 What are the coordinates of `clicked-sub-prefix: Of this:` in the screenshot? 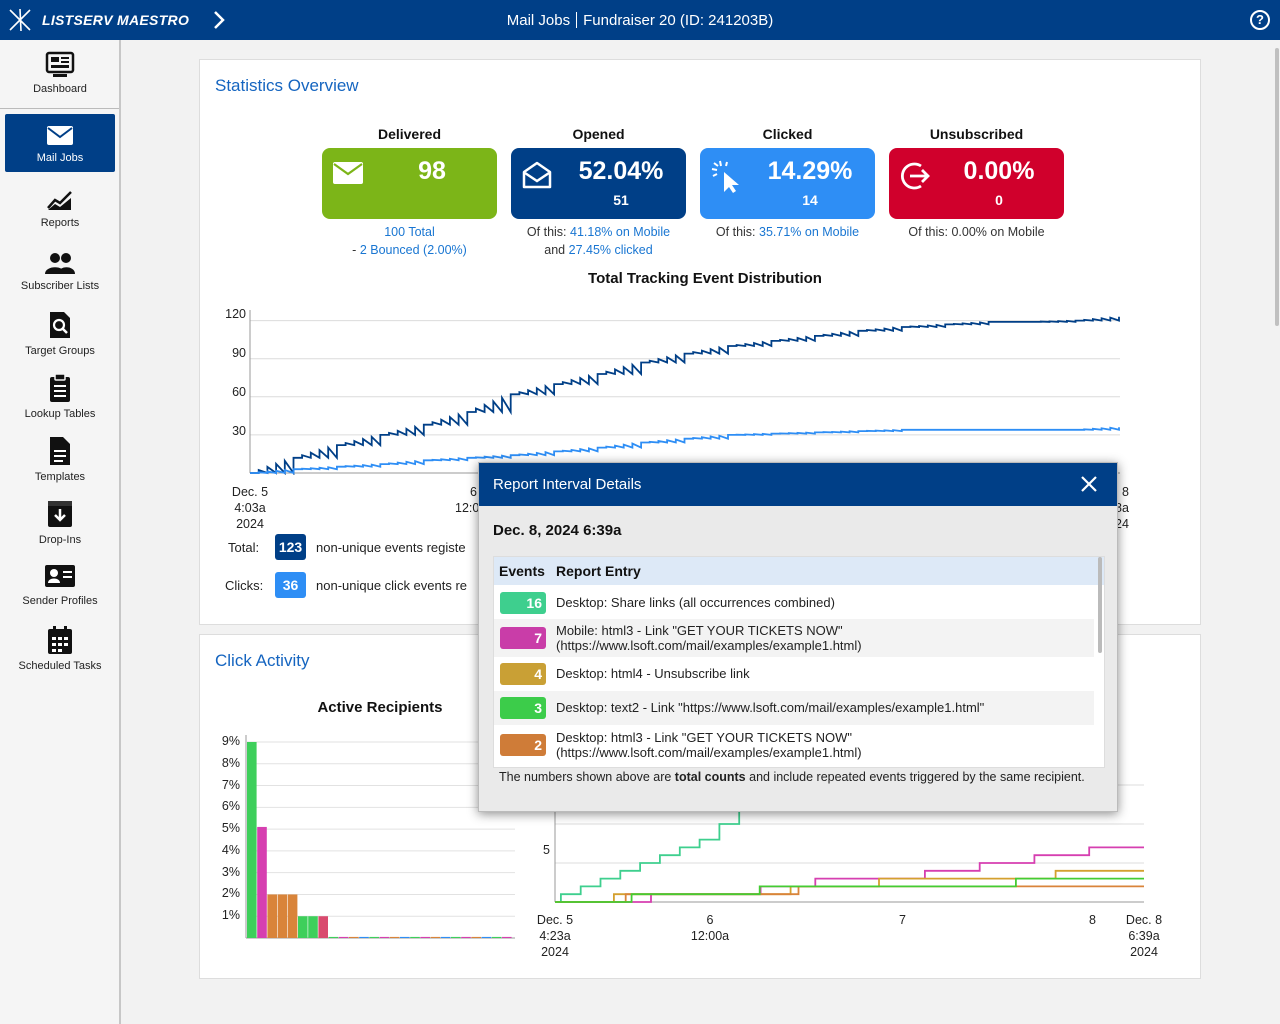 It's located at (737, 232).